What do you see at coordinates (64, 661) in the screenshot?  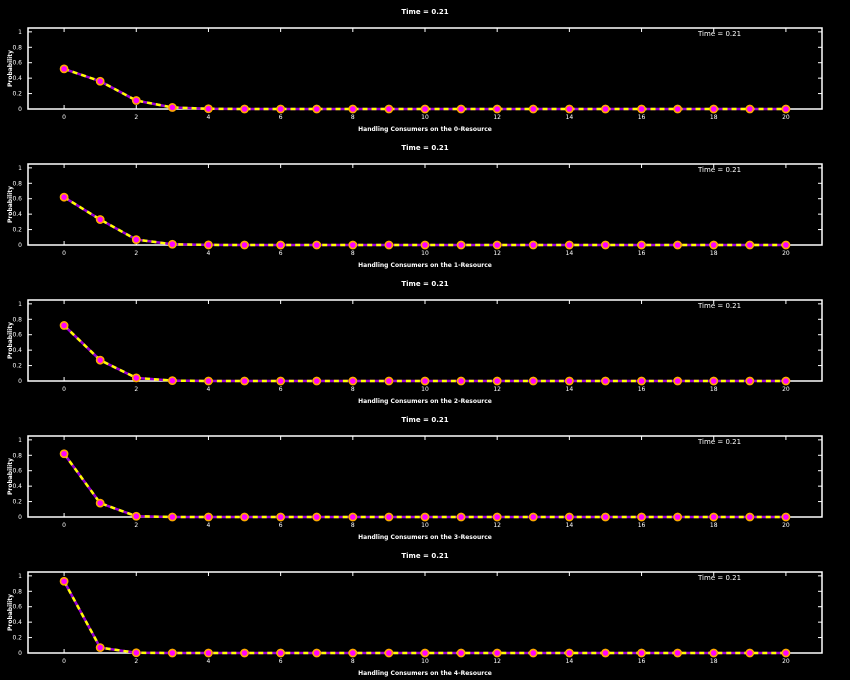 I see `x-tick-label: 0` at bounding box center [64, 661].